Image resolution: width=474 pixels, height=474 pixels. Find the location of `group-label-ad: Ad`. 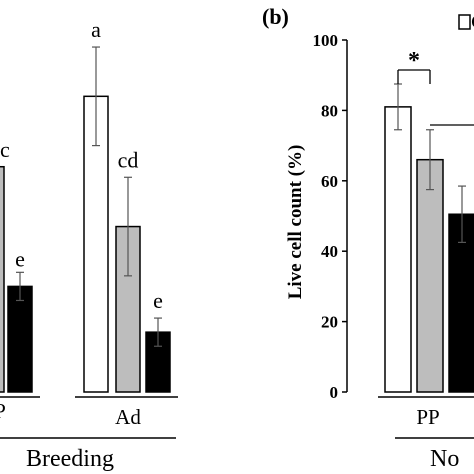

group-label-ad: Ad is located at coordinates (128, 417).